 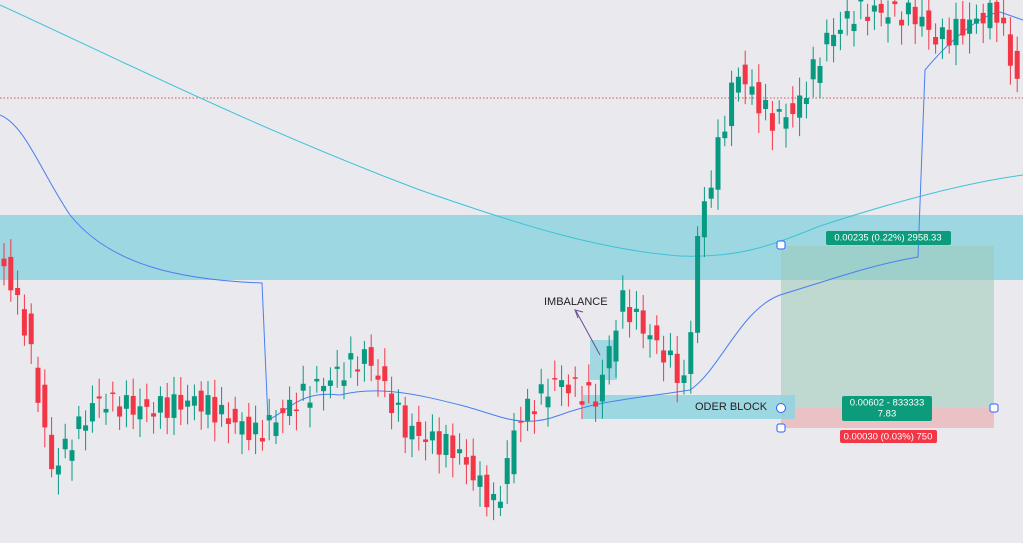 I want to click on stop-label: 0.00030 (0.03%) 750, so click(x=888, y=437).